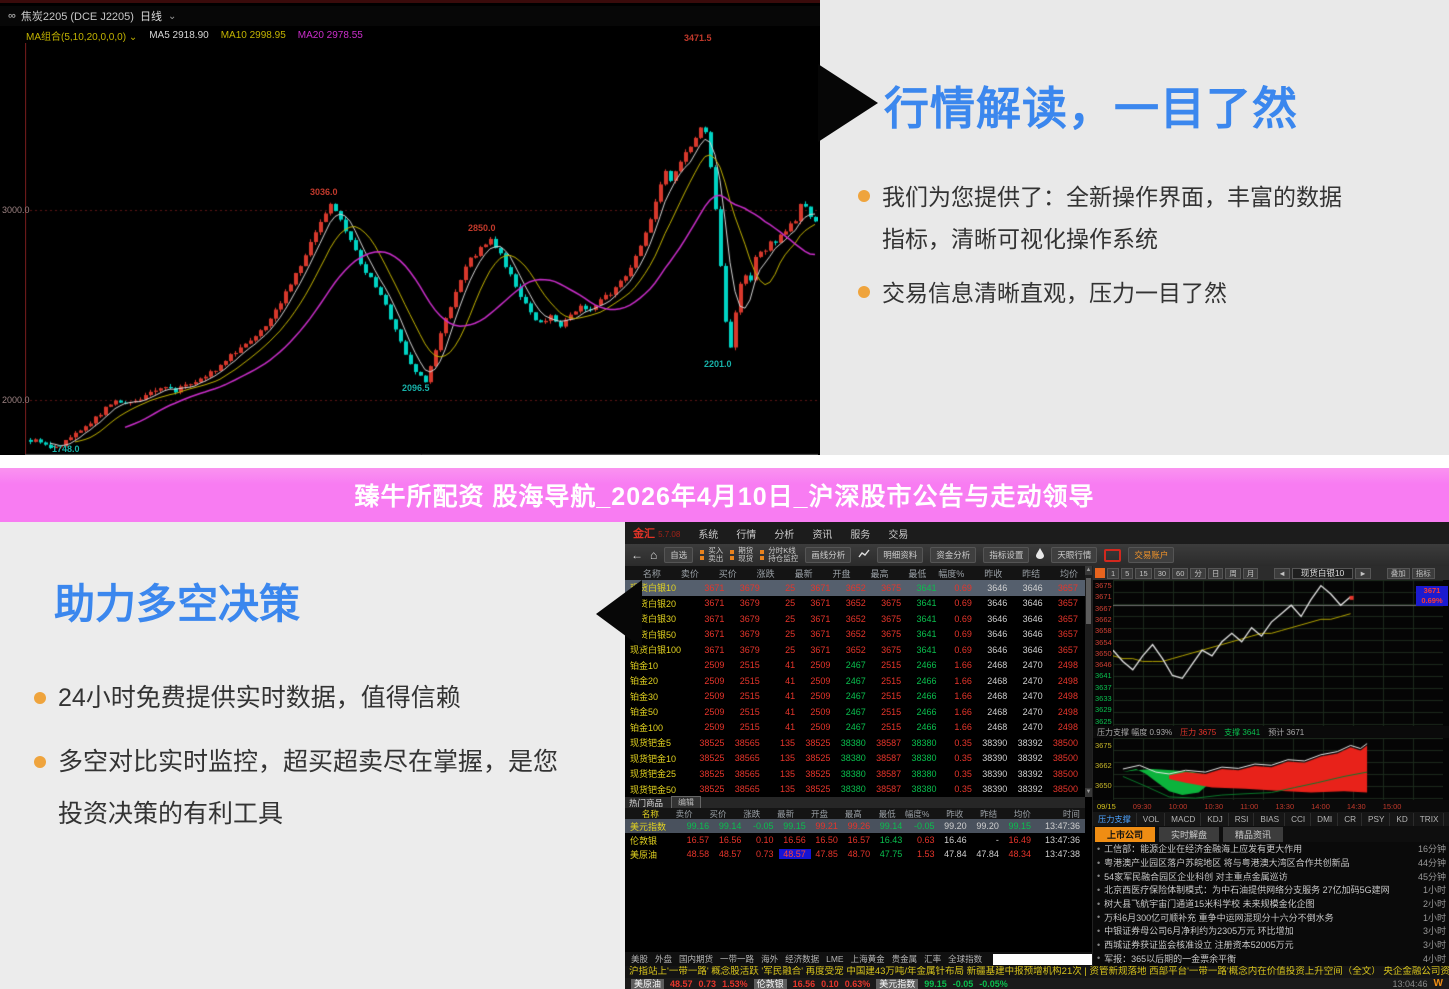  Describe the element at coordinates (716, 558) in the screenshot. I see `toolbar-pair-label: 卖出` at that location.